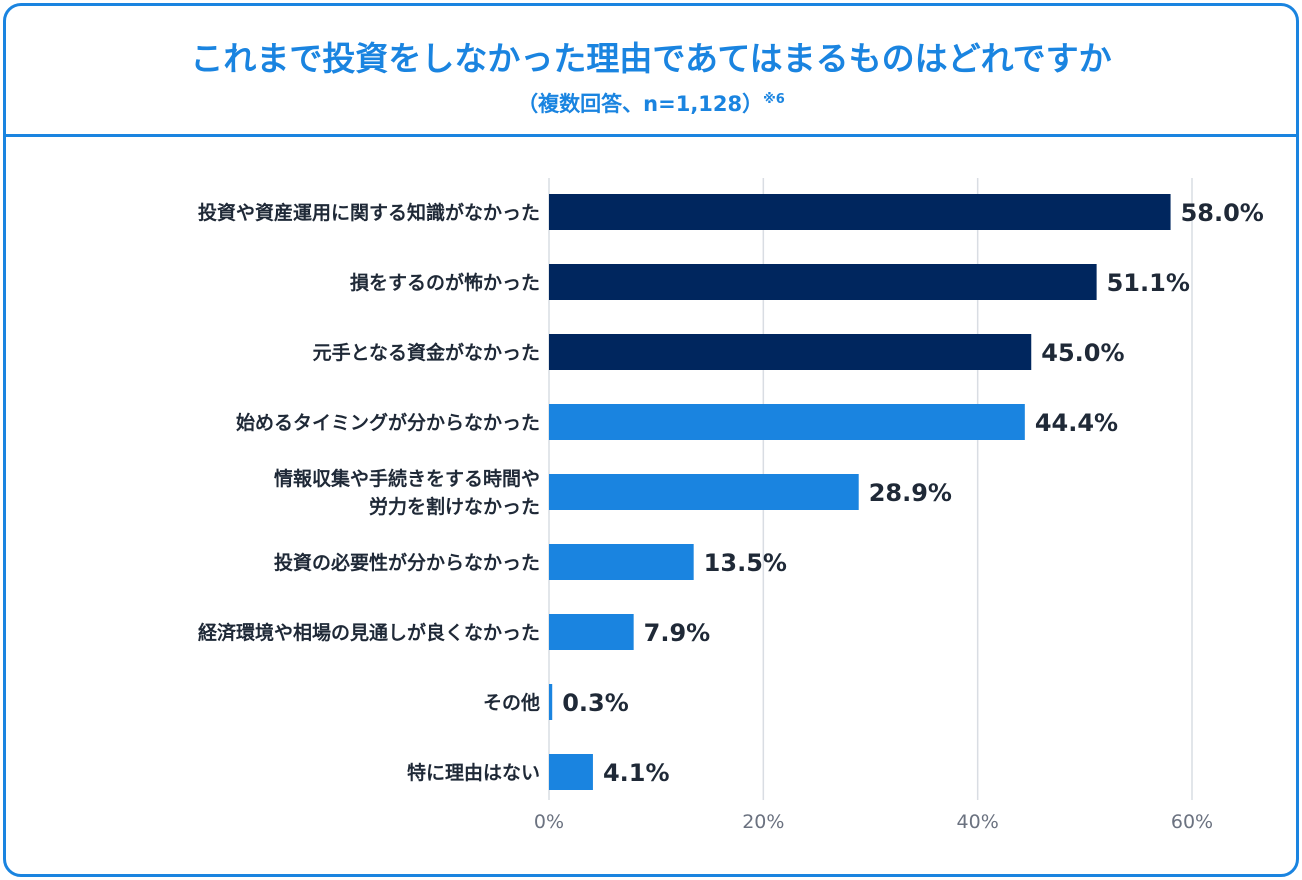 Image resolution: width=1302 pixels, height=880 pixels. I want to click on x-tick-label: 20%, so click(763, 822).